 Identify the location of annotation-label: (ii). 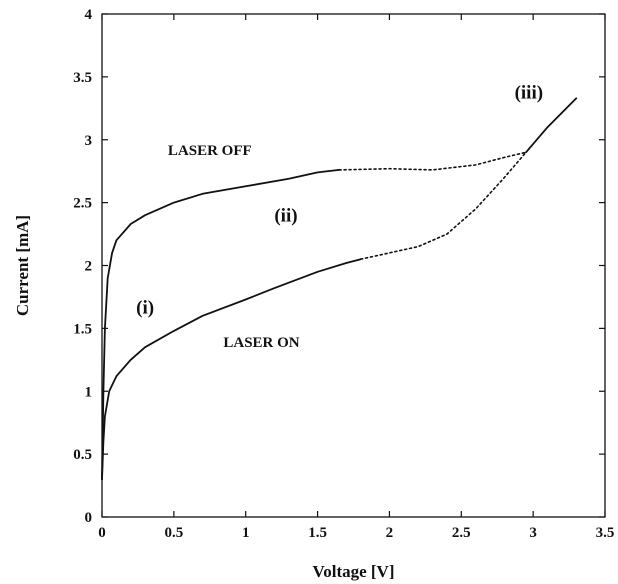
(285, 215).